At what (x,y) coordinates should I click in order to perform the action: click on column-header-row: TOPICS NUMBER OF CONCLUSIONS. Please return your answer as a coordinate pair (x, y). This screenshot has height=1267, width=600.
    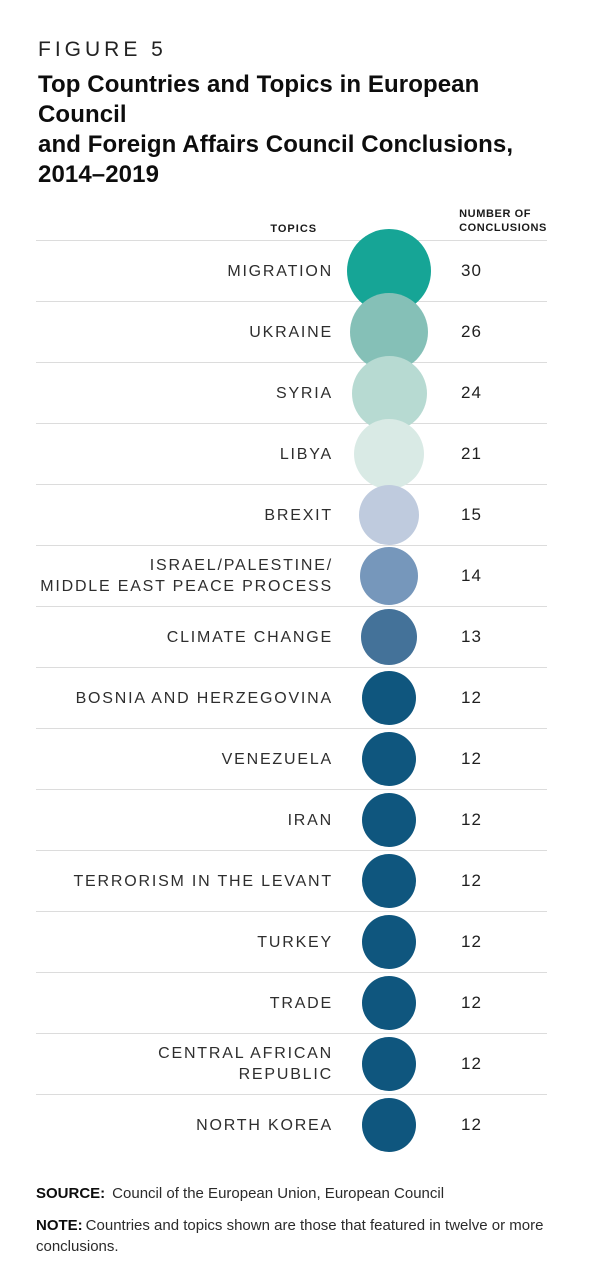
    Looking at the image, I should click on (291, 215).